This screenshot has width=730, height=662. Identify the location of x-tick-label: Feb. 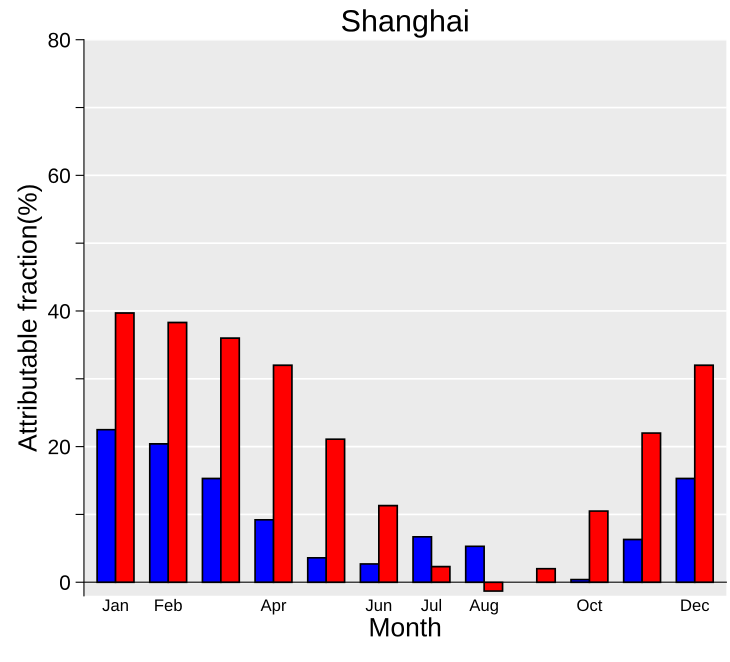
(168, 605).